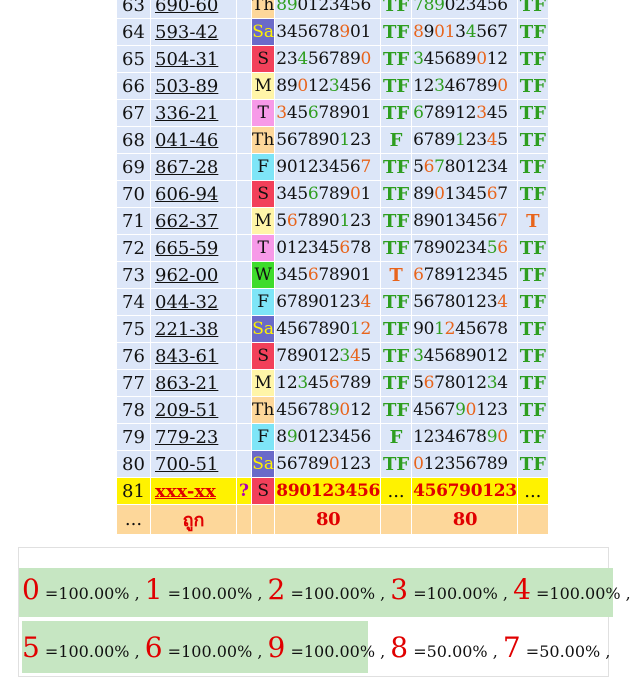  I want to click on table-row: 80 700-51 Sa 567890123 TF 012356789 TF, so click(332, 464).